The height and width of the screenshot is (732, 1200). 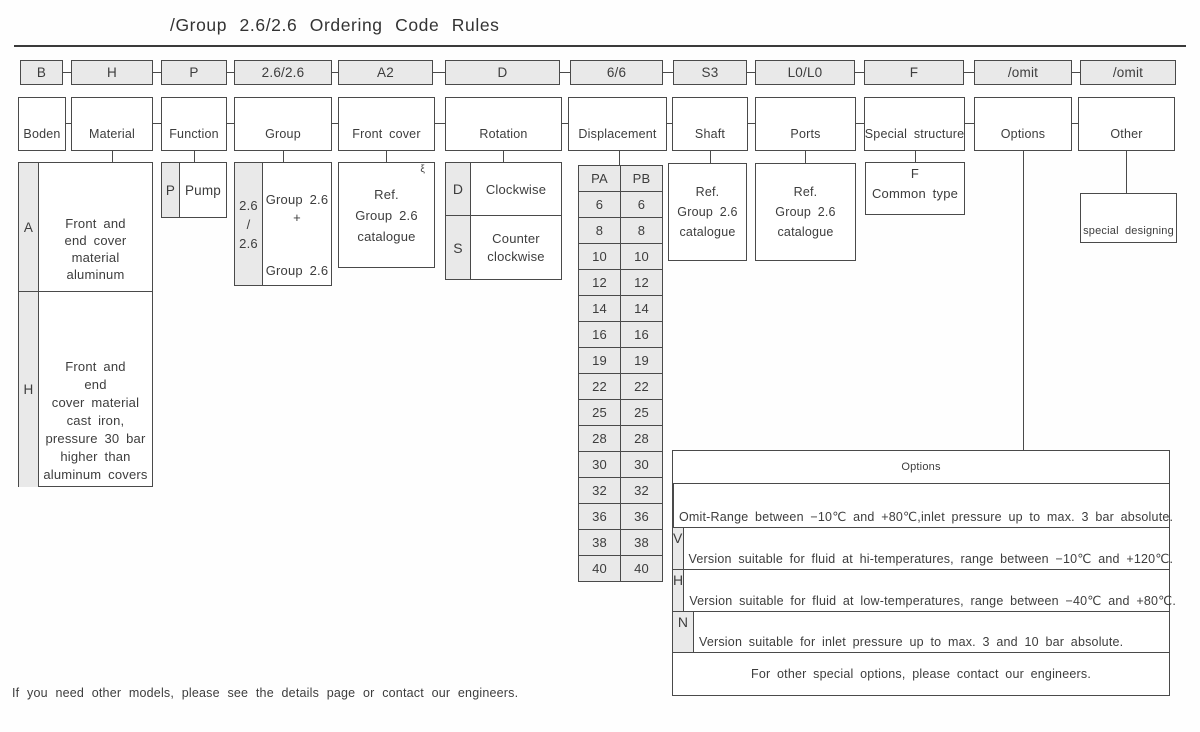 I want to click on special-structure-code: F, so click(x=915, y=173).